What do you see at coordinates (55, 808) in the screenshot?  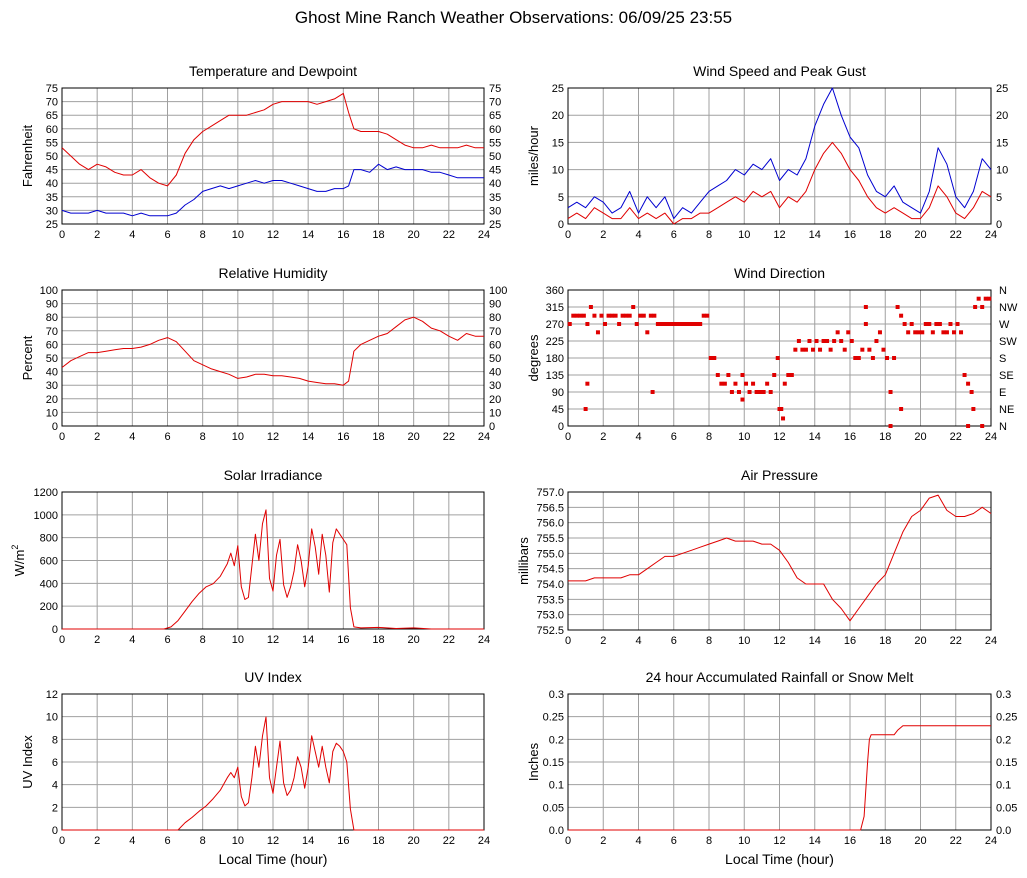 I see `uv-y-tick-label: 2` at bounding box center [55, 808].